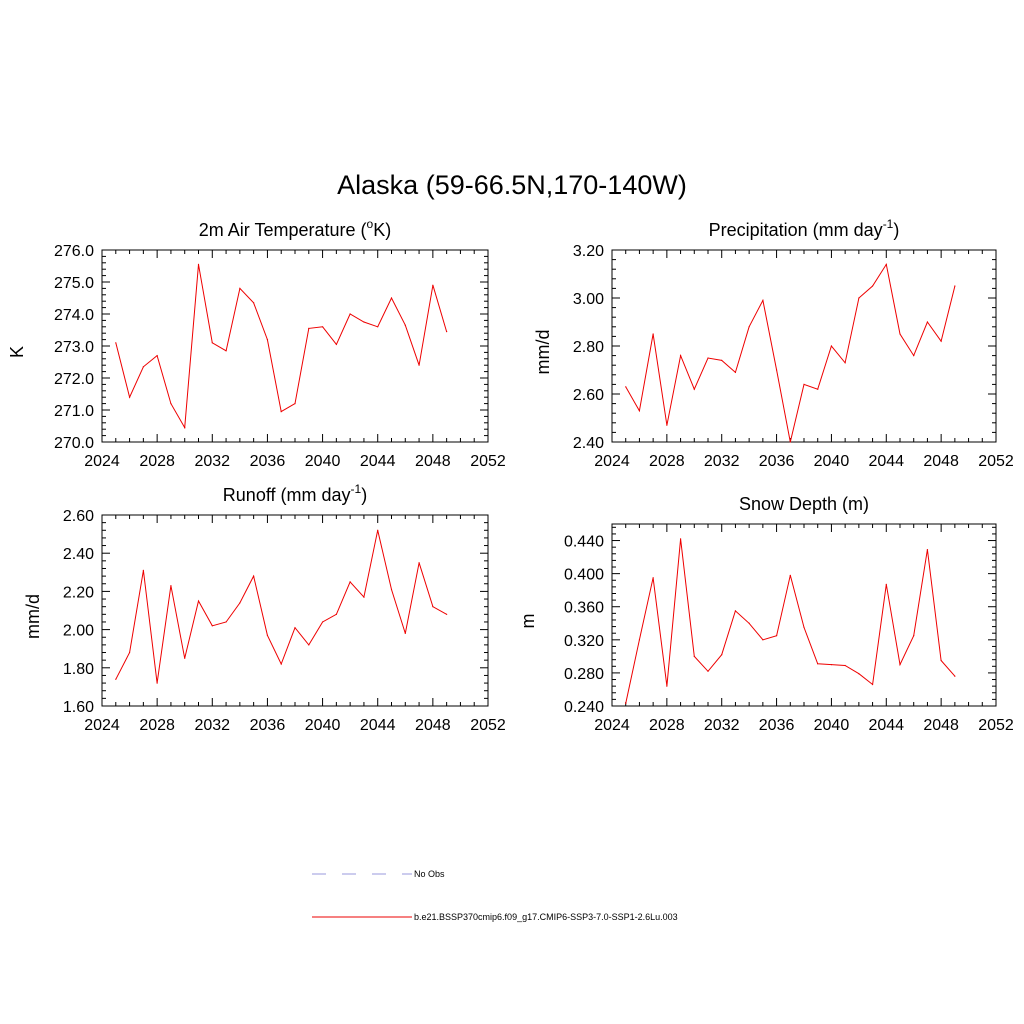 This screenshot has width=1024, height=1024. I want to click on y-tick-label: 0.440, so click(584, 542).